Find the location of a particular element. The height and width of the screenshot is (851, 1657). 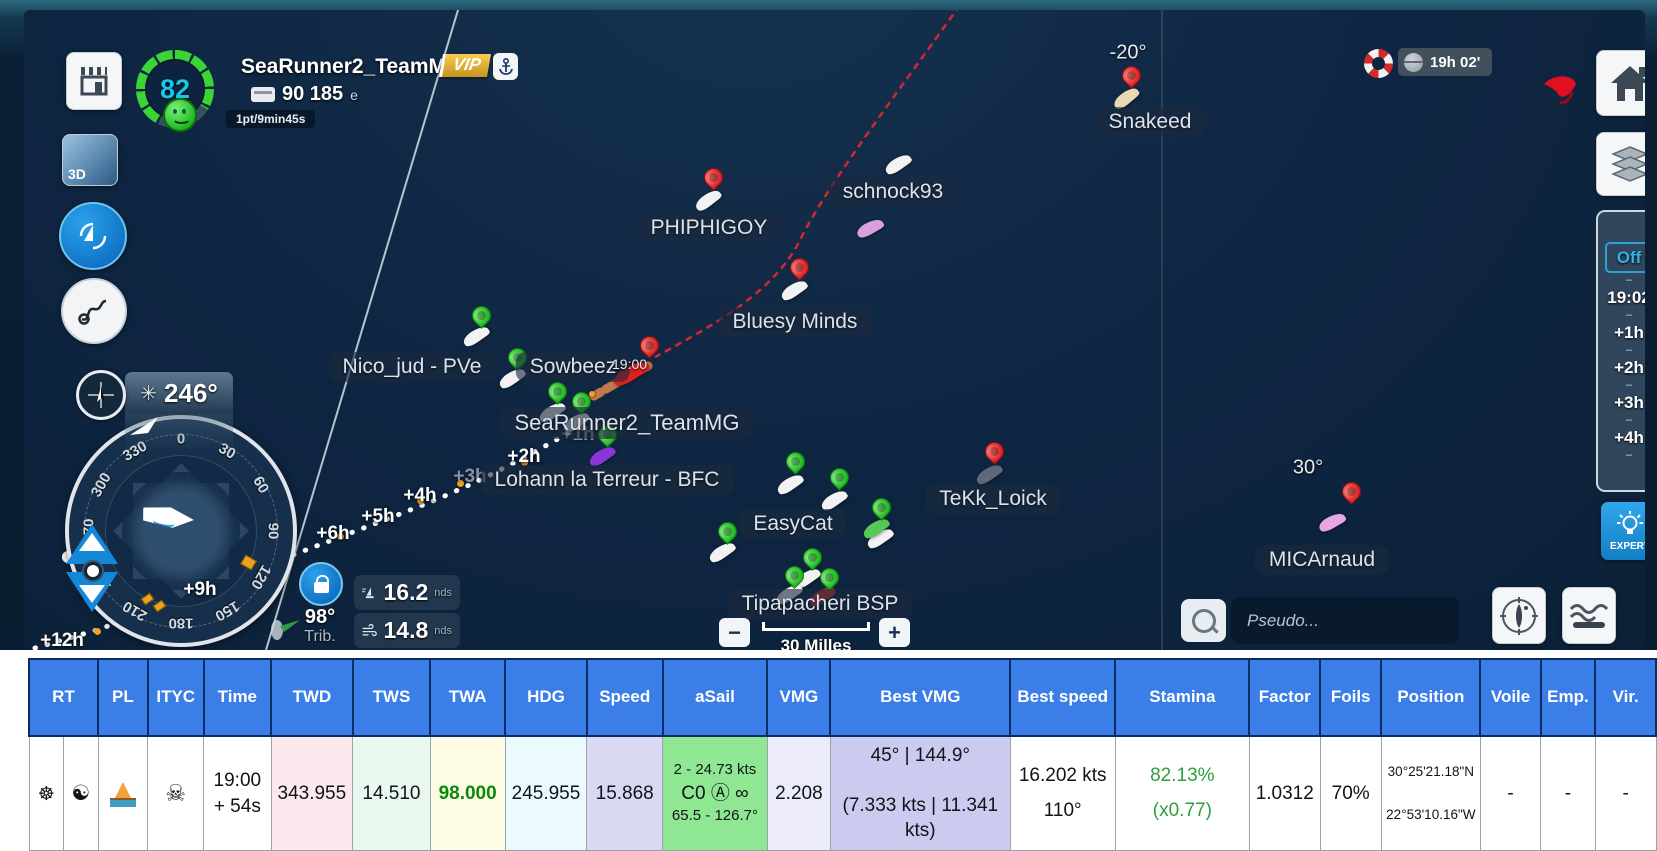

player-label: TeKk_Loick is located at coordinates (993, 499).